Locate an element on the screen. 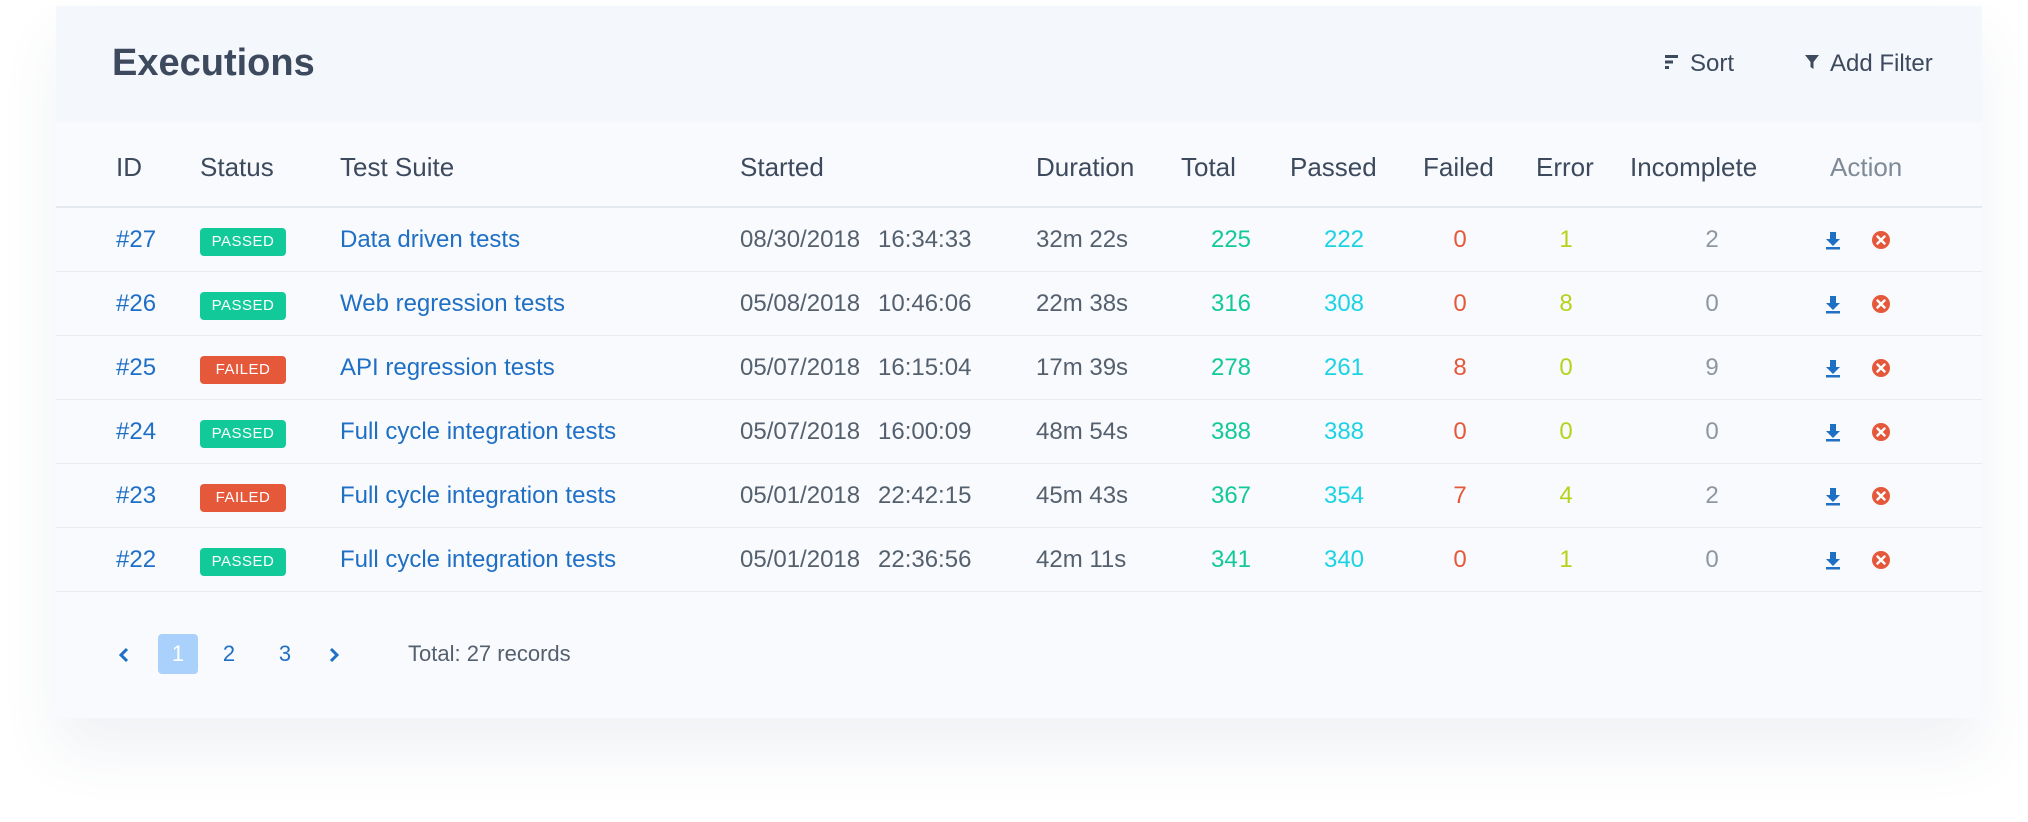  error-count: 1 is located at coordinates (1566, 239).